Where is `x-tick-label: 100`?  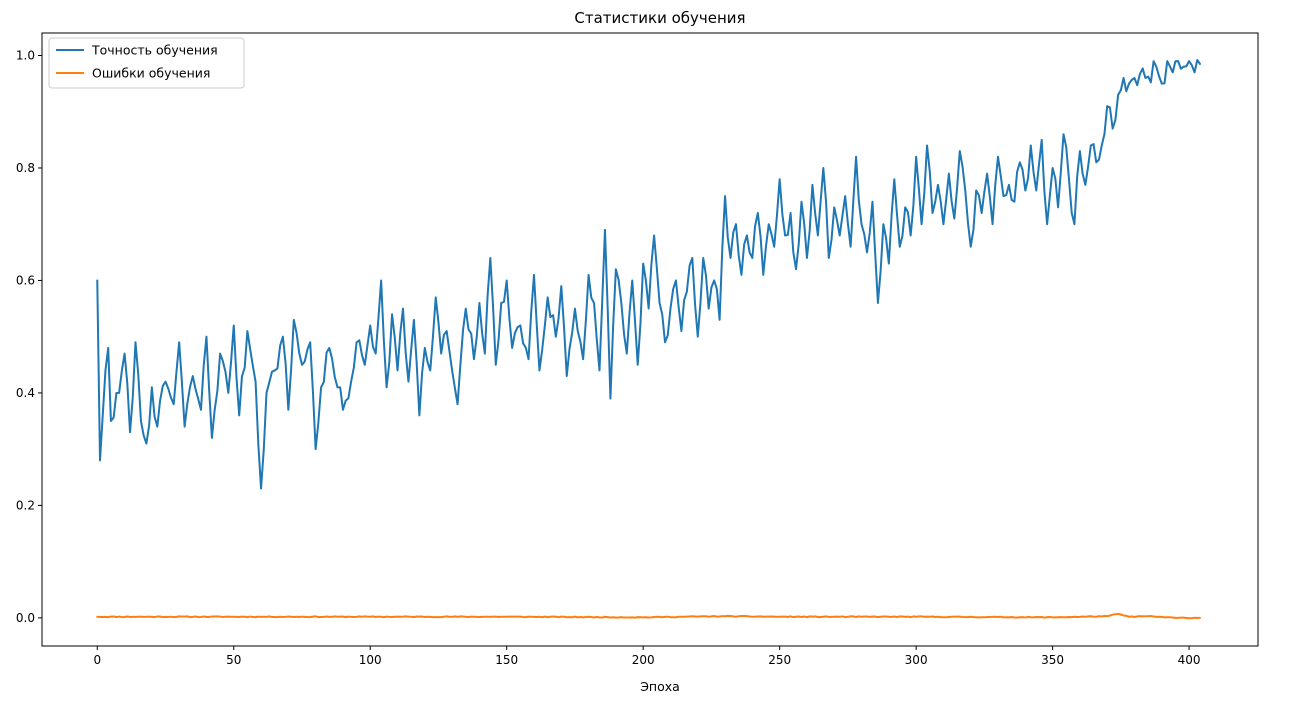
x-tick-label: 100 is located at coordinates (370, 660).